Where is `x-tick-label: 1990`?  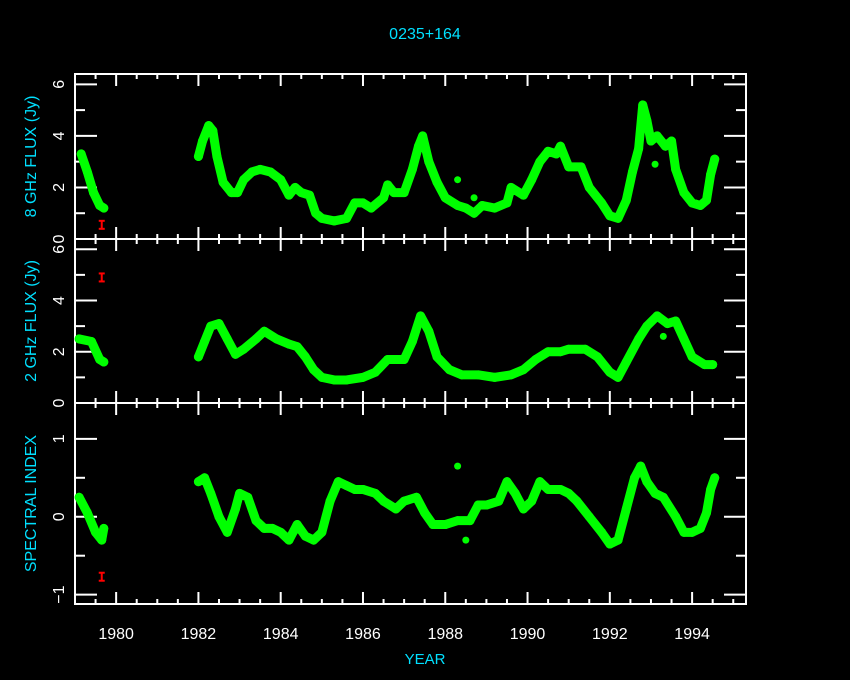 x-tick-label: 1990 is located at coordinates (528, 634).